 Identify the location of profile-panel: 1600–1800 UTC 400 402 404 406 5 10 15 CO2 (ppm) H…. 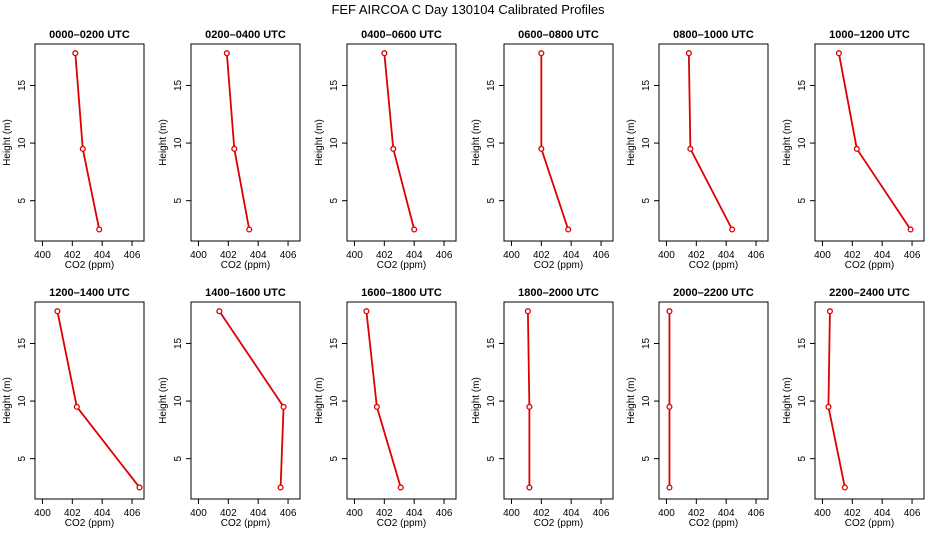
(385, 408).